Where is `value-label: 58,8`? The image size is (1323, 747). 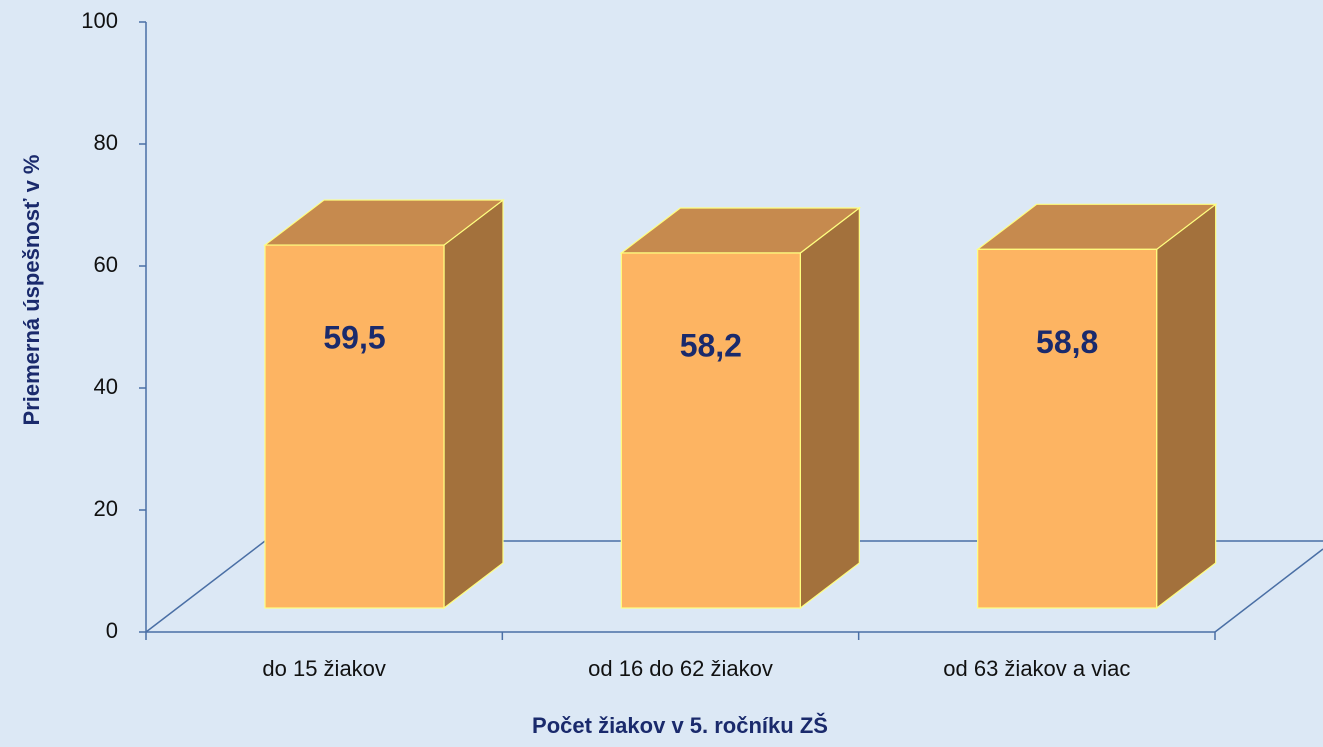
value-label: 58,8 is located at coordinates (1067, 342).